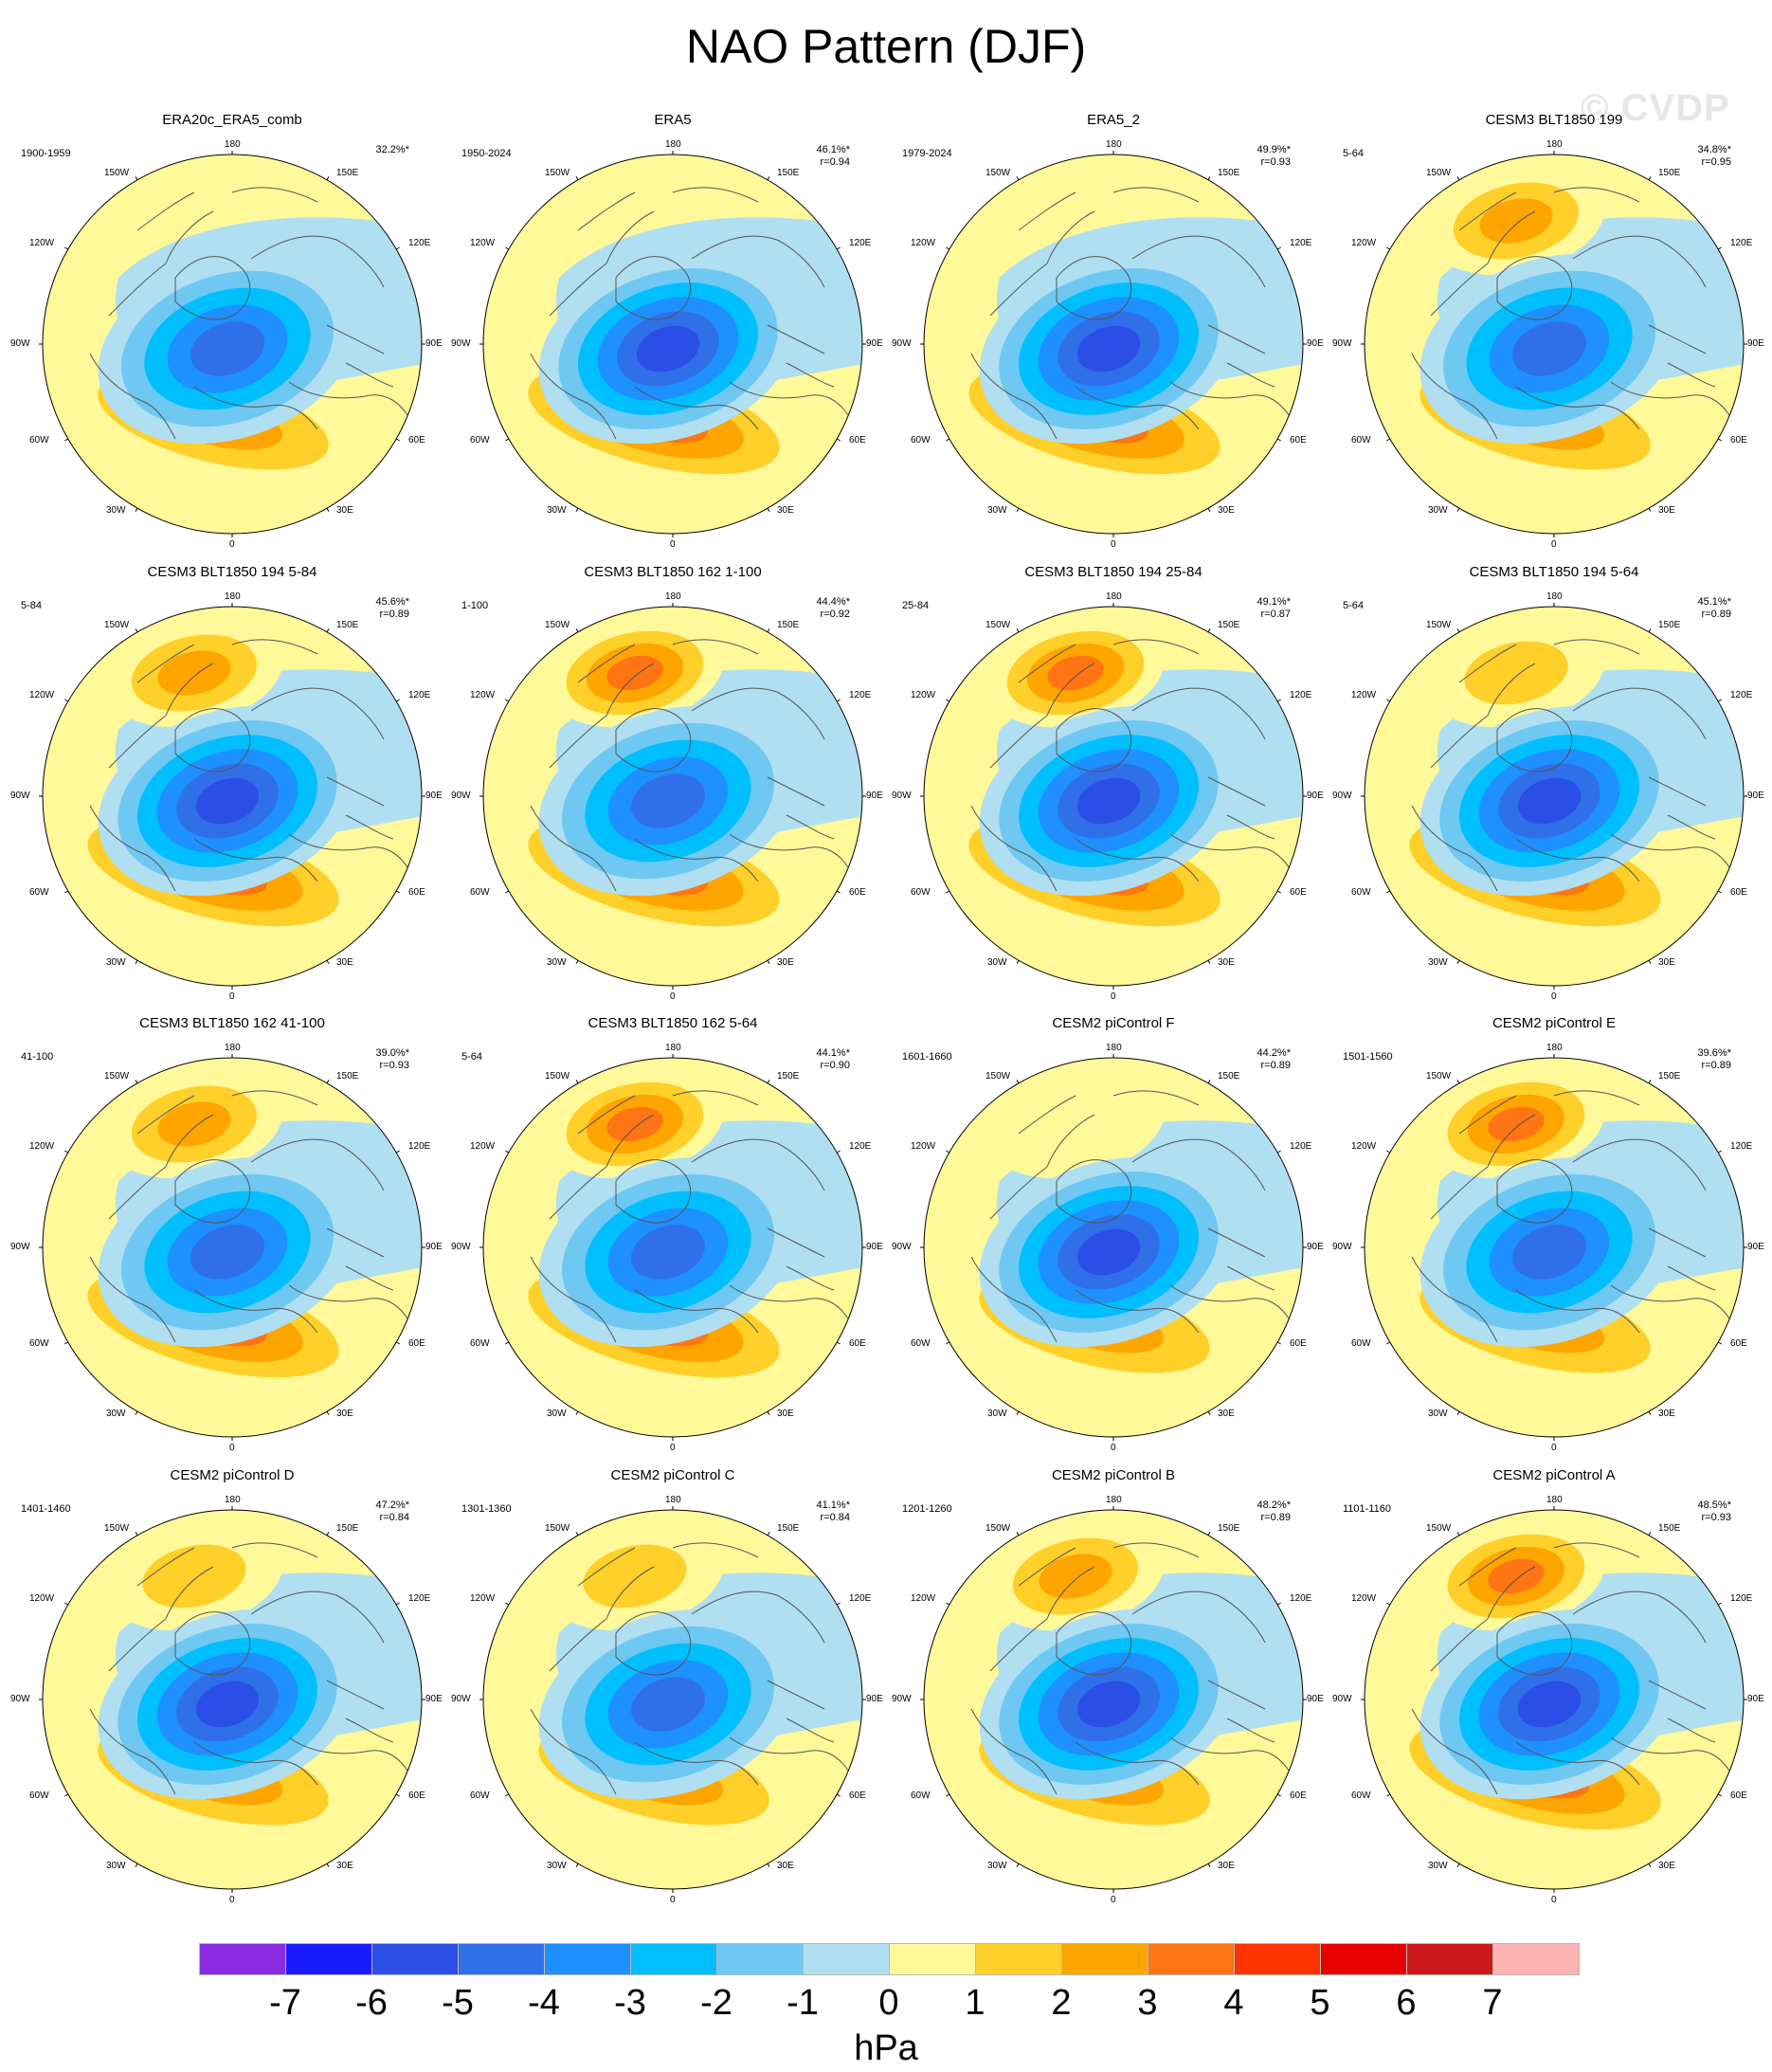  What do you see at coordinates (392, 1053) in the screenshot?
I see `panel-variance-pct: 39.0%*` at bounding box center [392, 1053].